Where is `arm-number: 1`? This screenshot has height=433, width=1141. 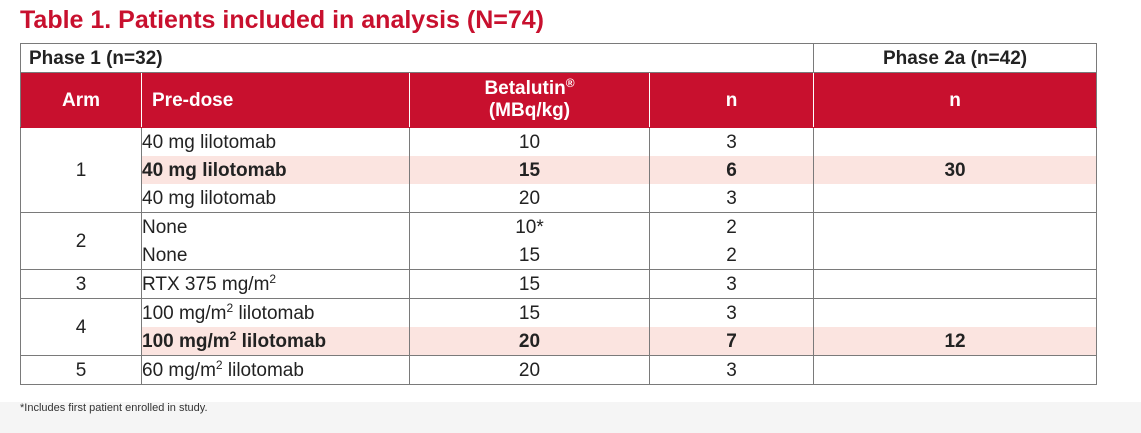
arm-number: 1 is located at coordinates (81, 170).